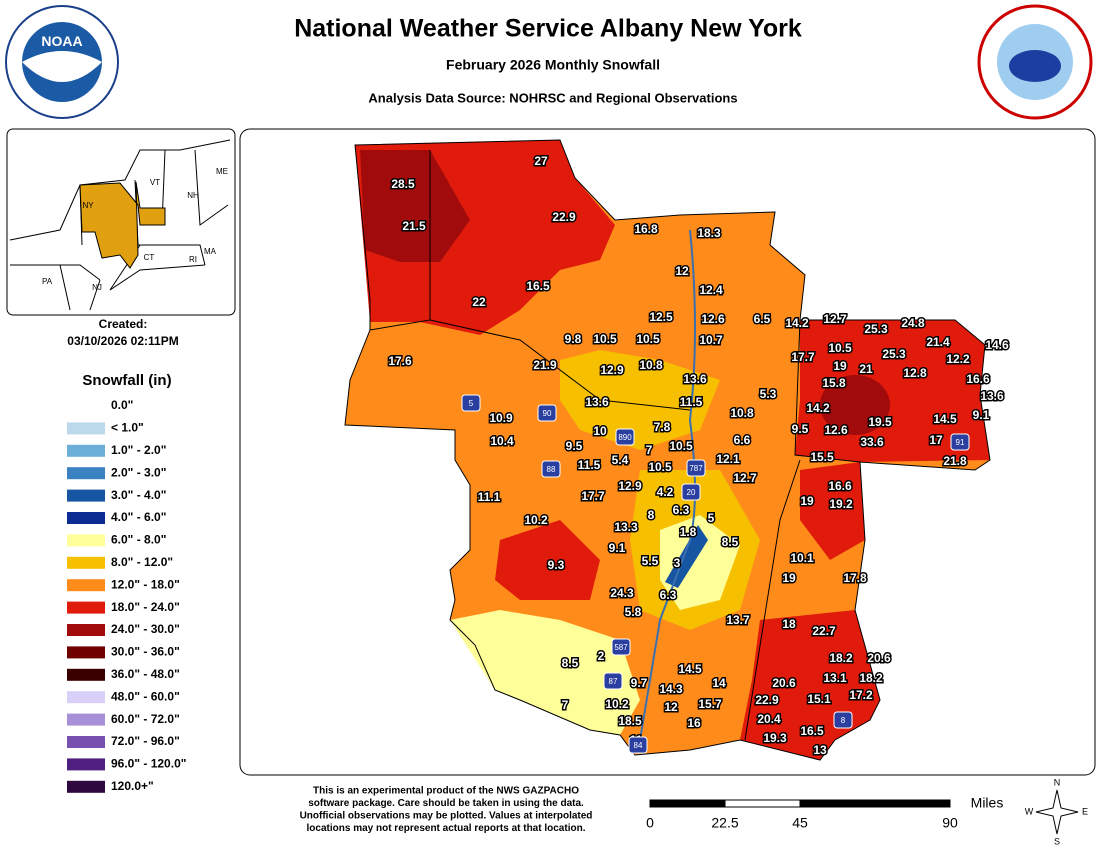  What do you see at coordinates (789, 624) in the screenshot?
I see `snowfall-value: 18` at bounding box center [789, 624].